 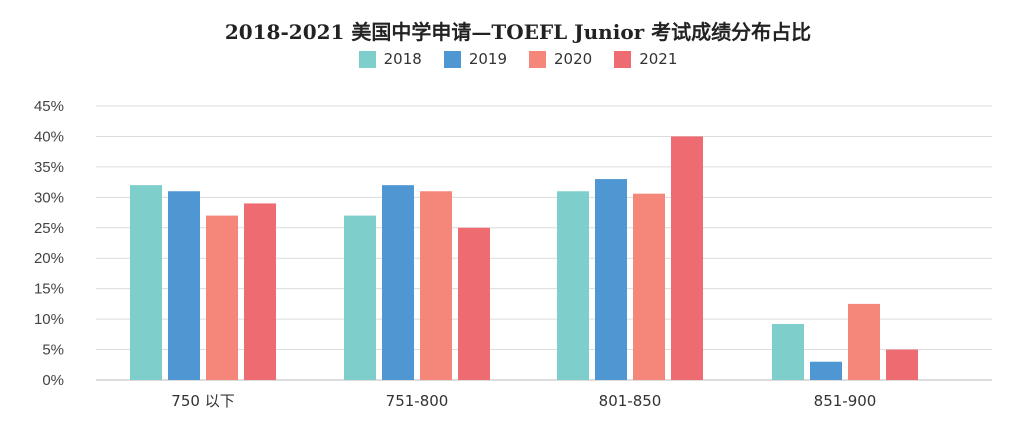 What do you see at coordinates (49, 289) in the screenshot?
I see `y-tick-label: 15%` at bounding box center [49, 289].